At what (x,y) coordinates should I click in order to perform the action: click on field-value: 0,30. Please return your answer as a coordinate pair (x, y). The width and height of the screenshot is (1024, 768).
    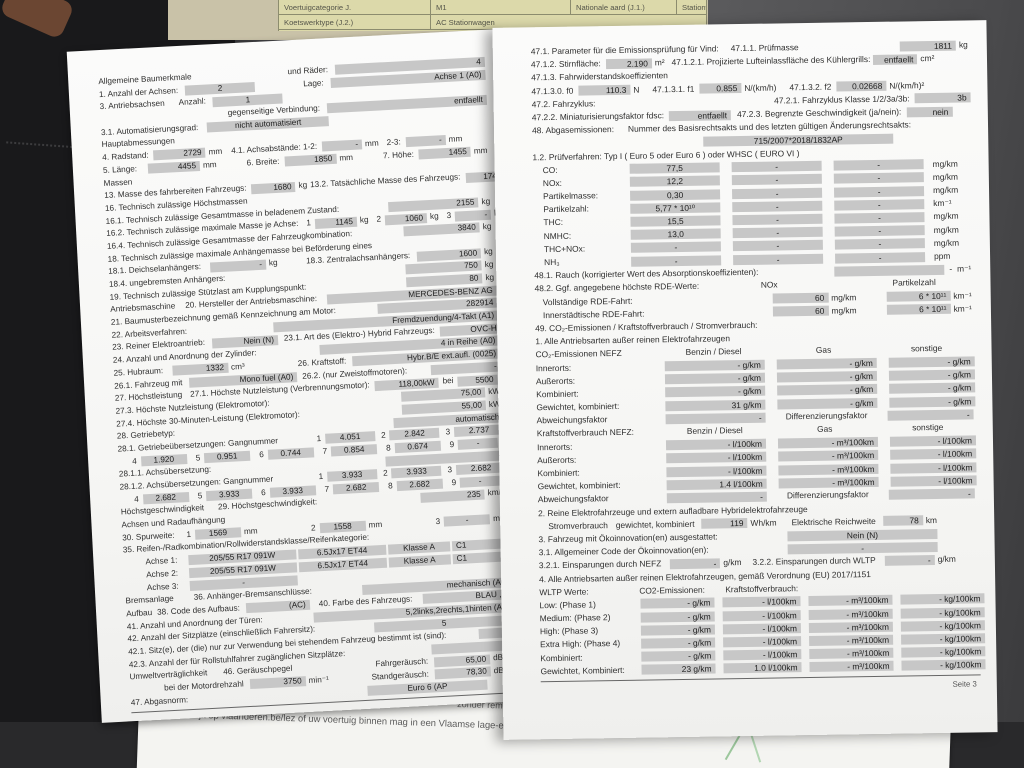
    Looking at the image, I should click on (675, 195).